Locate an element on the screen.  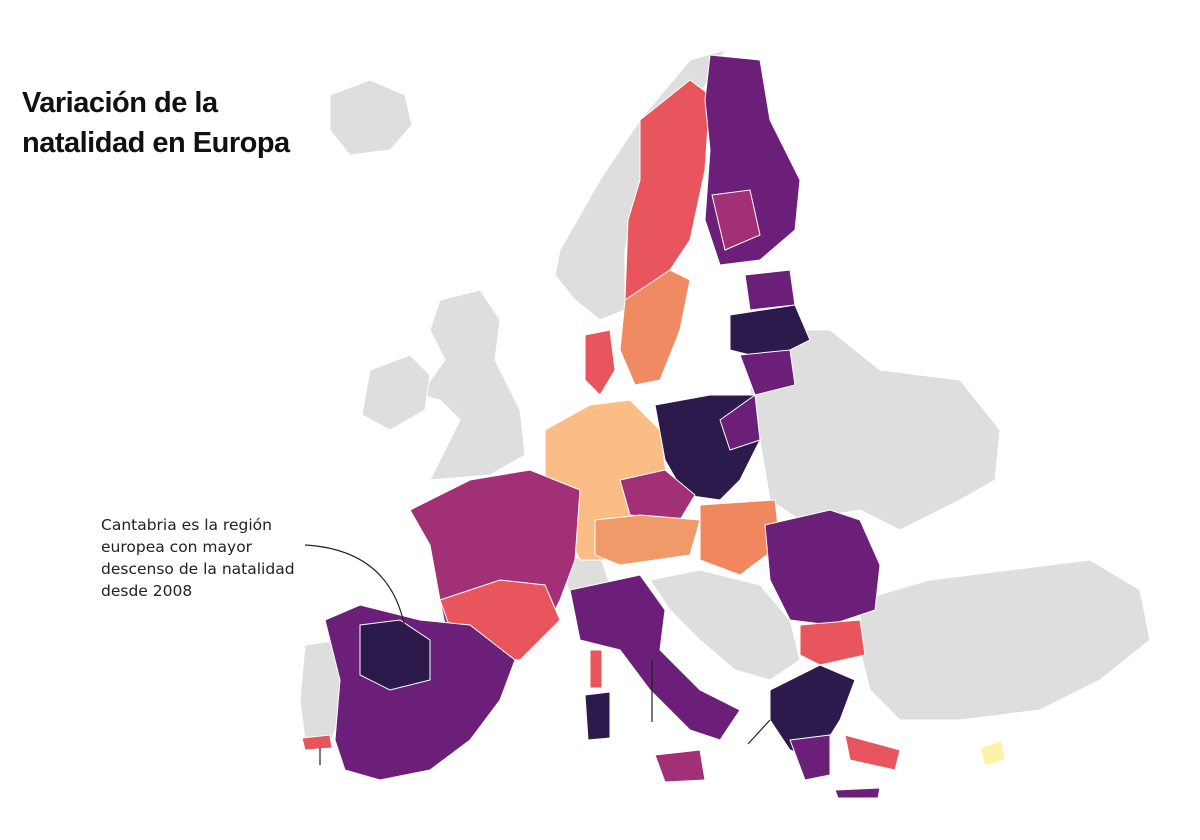
title-line: natalidad en Europa is located at coordinates (156, 143).